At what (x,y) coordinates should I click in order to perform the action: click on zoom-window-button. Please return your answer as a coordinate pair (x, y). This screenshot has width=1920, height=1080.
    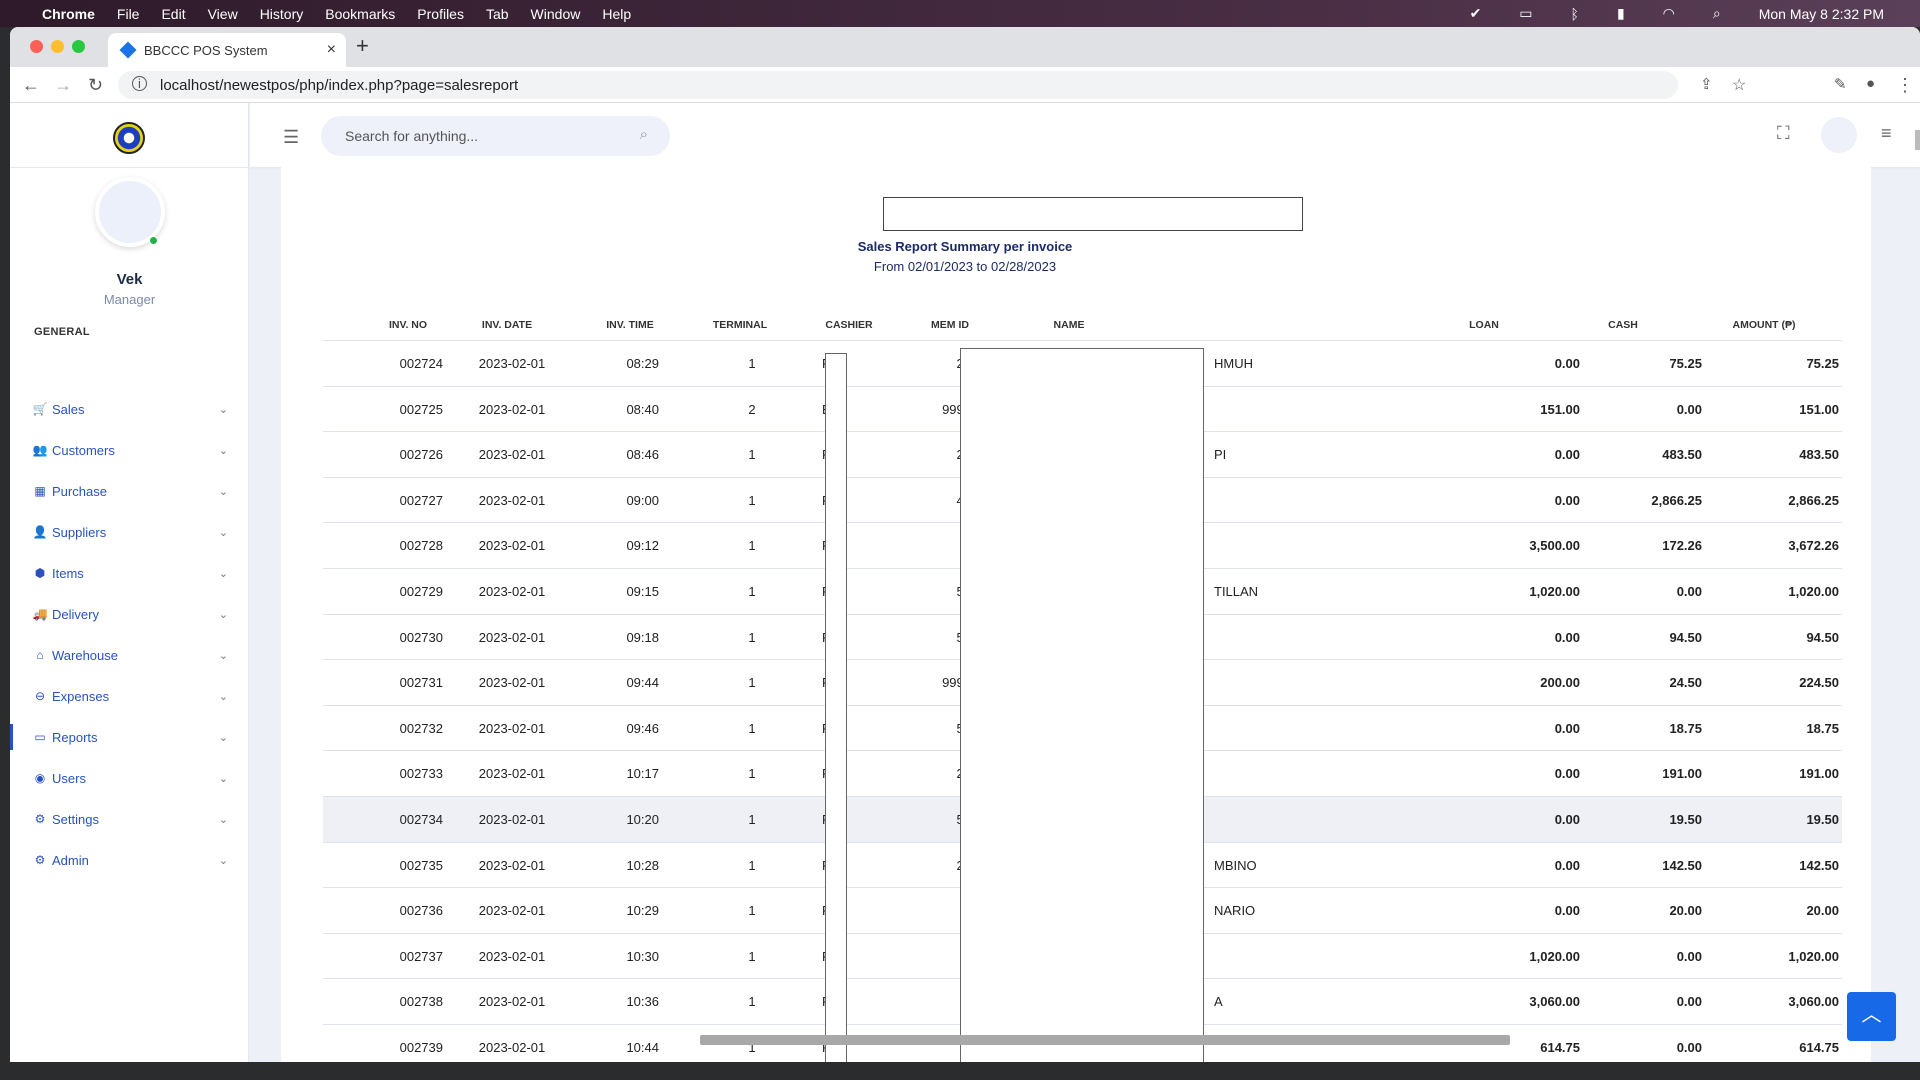
    Looking at the image, I should click on (78, 46).